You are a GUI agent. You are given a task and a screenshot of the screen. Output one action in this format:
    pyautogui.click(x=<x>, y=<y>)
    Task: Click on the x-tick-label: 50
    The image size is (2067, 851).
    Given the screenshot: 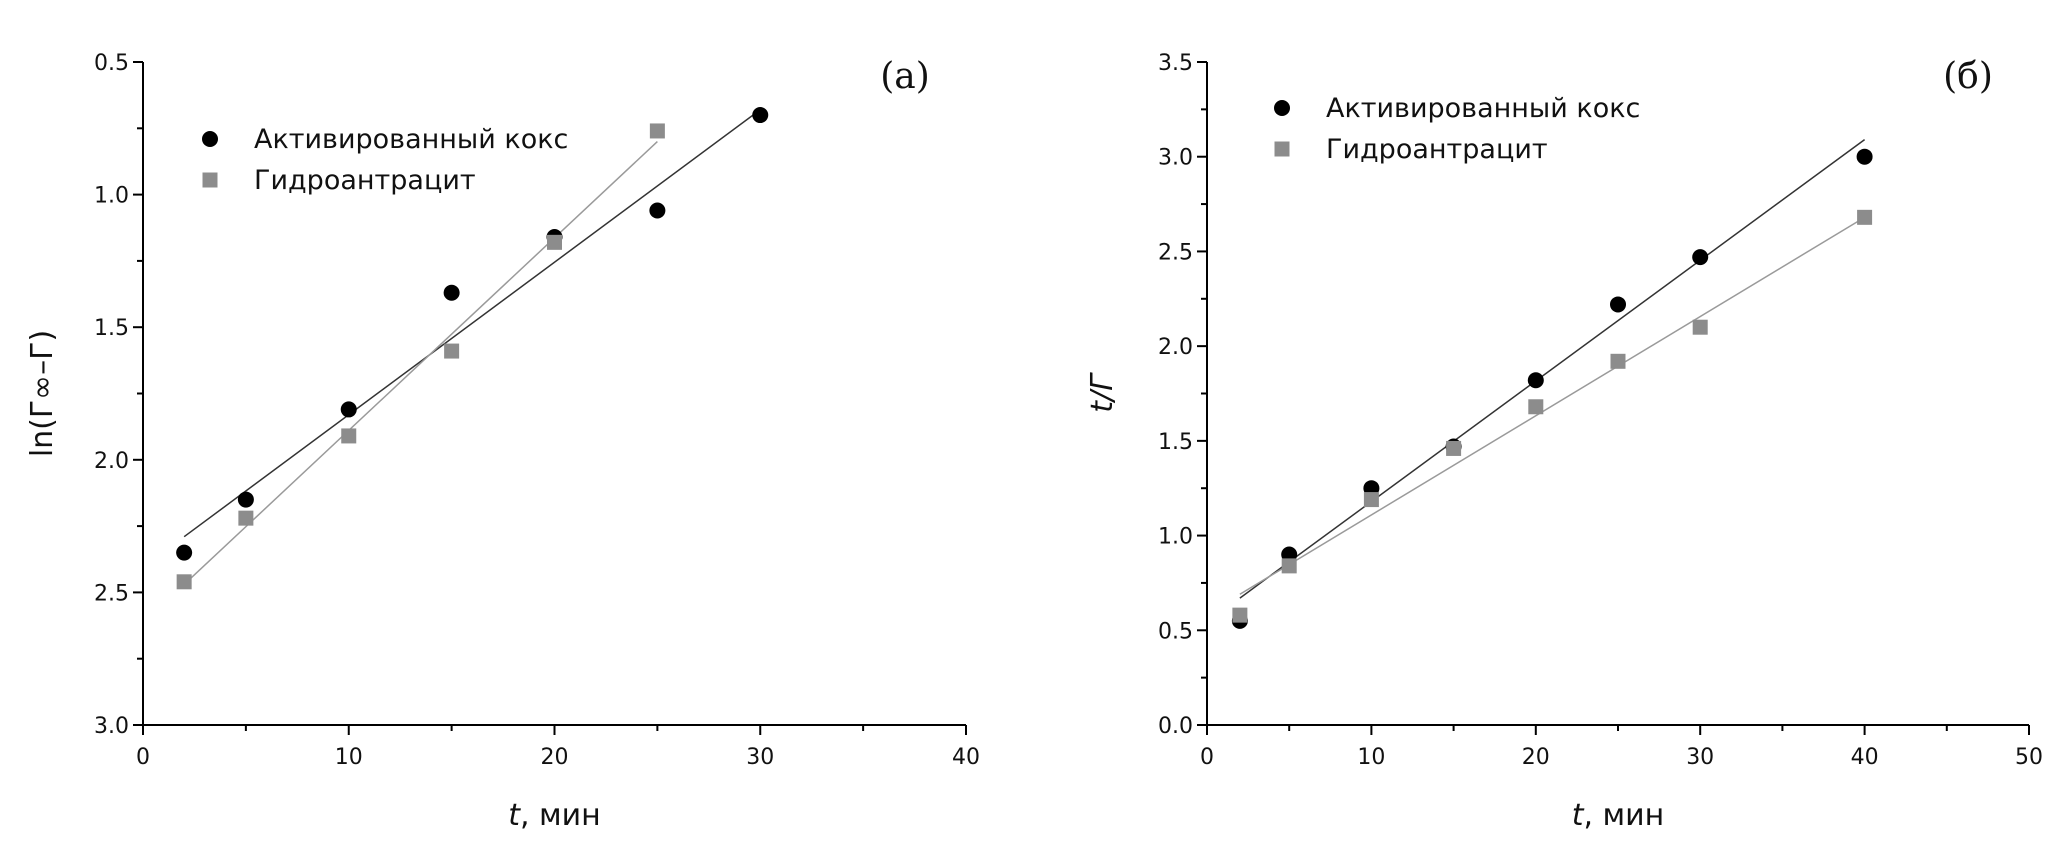 What is the action you would take?
    pyautogui.click(x=2029, y=757)
    